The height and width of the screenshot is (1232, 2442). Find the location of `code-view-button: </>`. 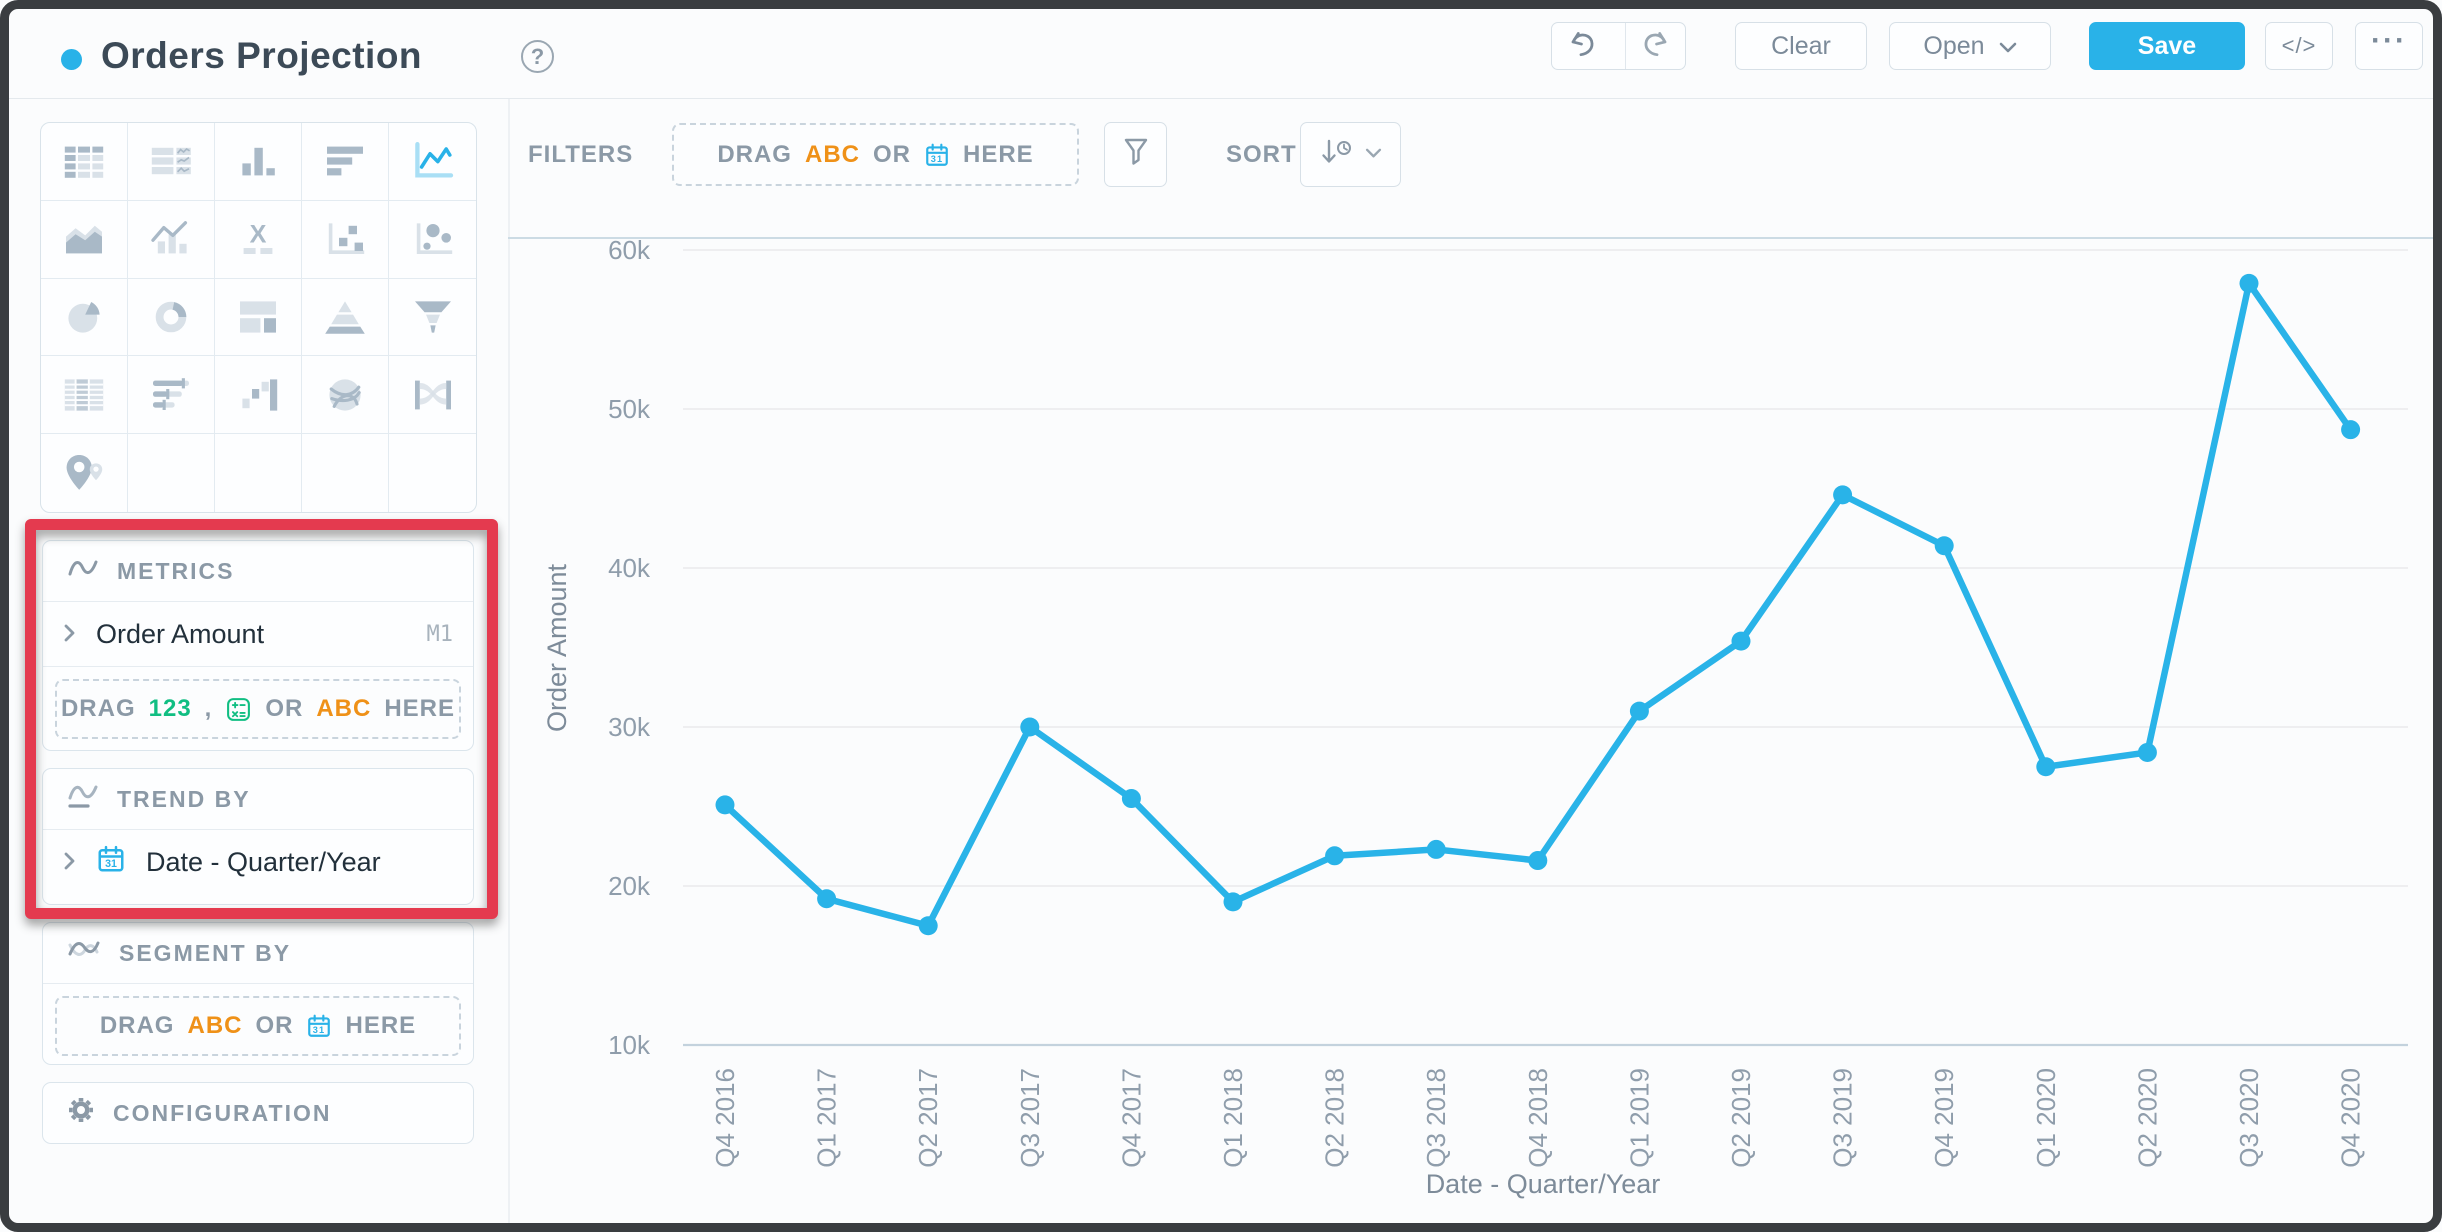

code-view-button: </> is located at coordinates (2299, 46).